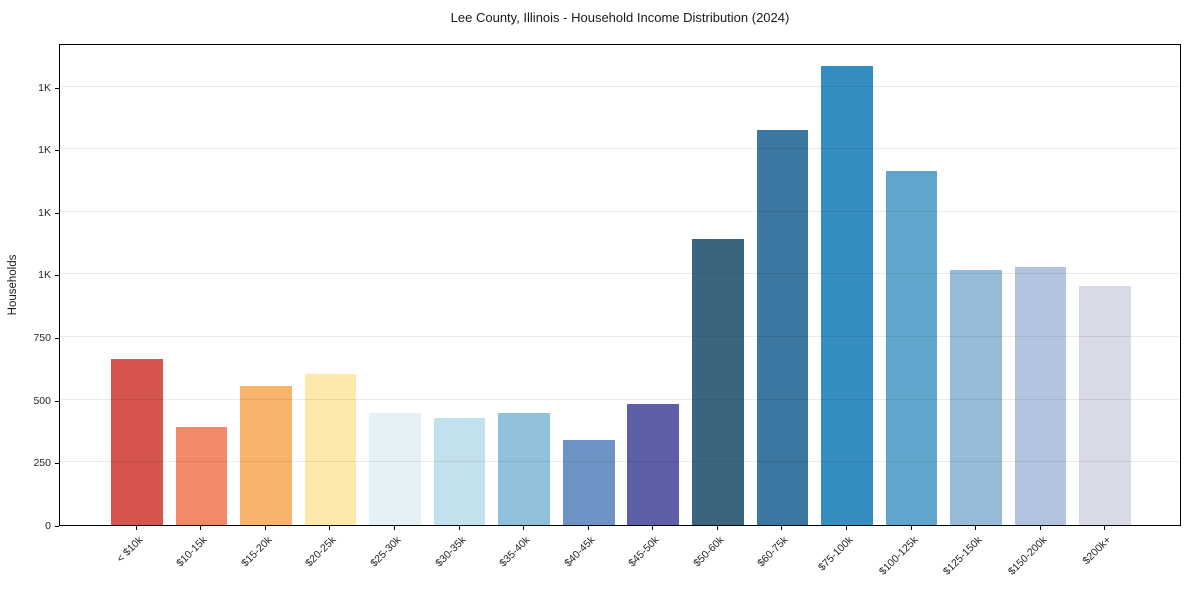 The image size is (1189, 590). Describe the element at coordinates (192, 552) in the screenshot. I see `x-tick-label: $10-15k` at that location.